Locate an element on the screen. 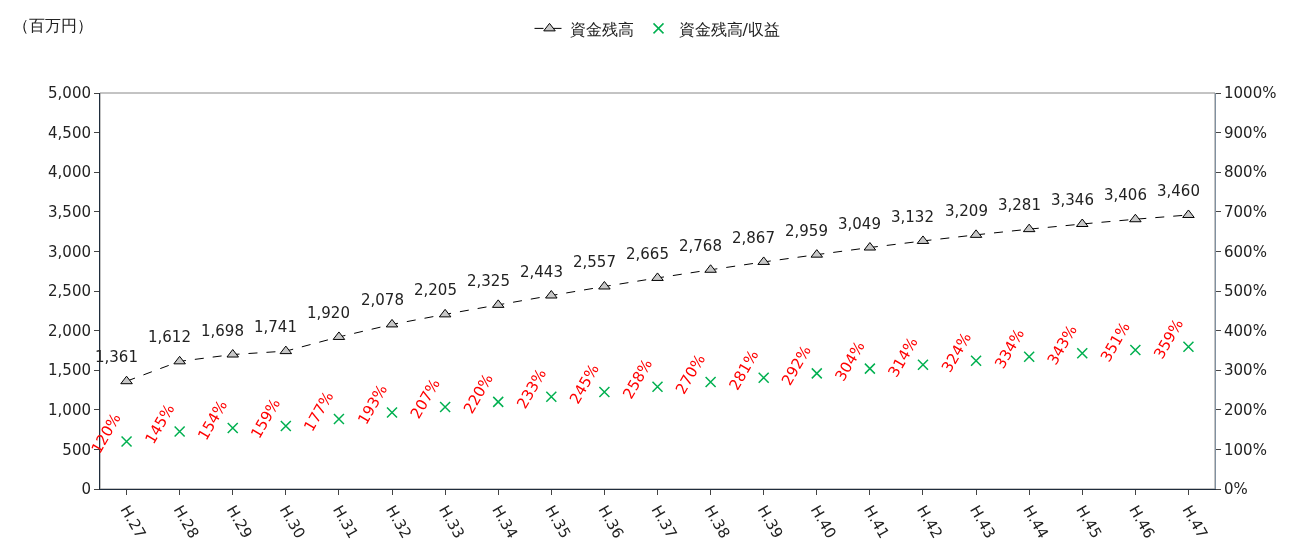  y-tick-label: 1,000 is located at coordinates (69, 410).